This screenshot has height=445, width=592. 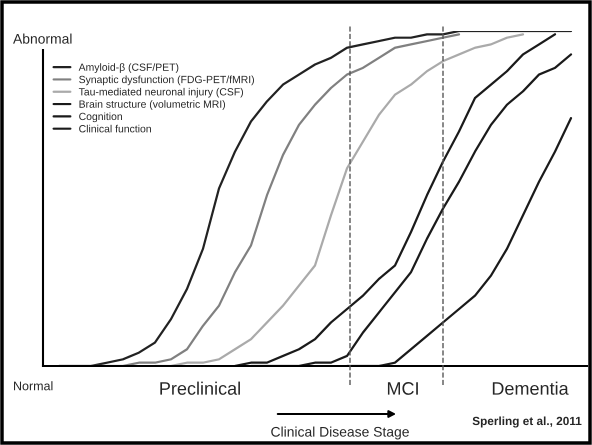 I want to click on legend-label: Clinical function, so click(x=115, y=128).